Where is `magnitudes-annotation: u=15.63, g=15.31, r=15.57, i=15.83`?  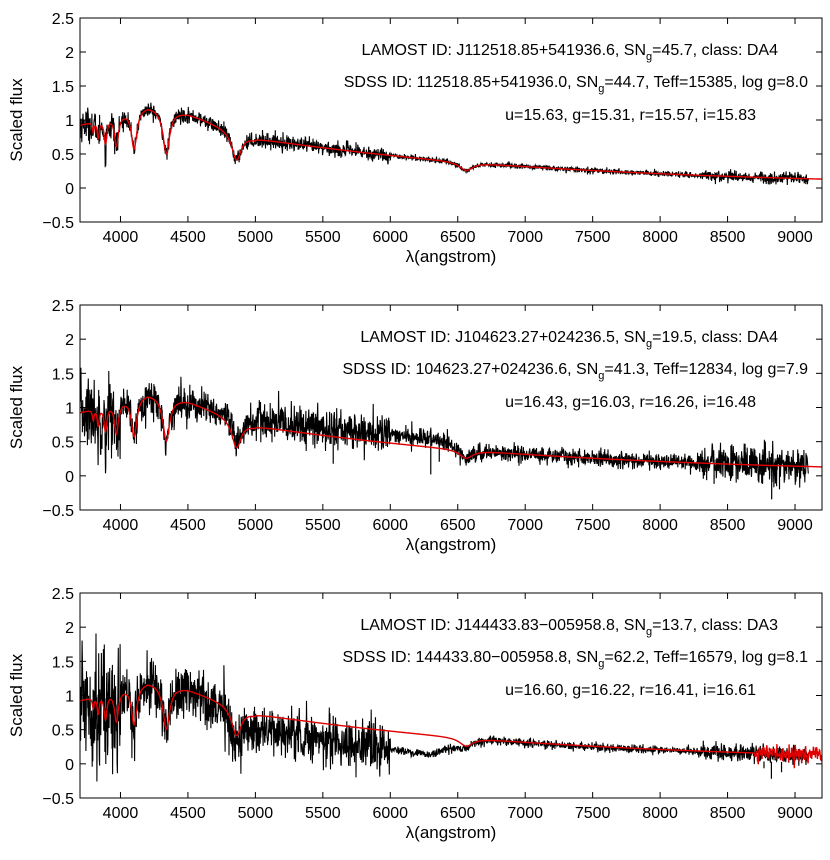
magnitudes-annotation: u=15.63, g=15.31, r=15.57, i=15.83 is located at coordinates (630, 115).